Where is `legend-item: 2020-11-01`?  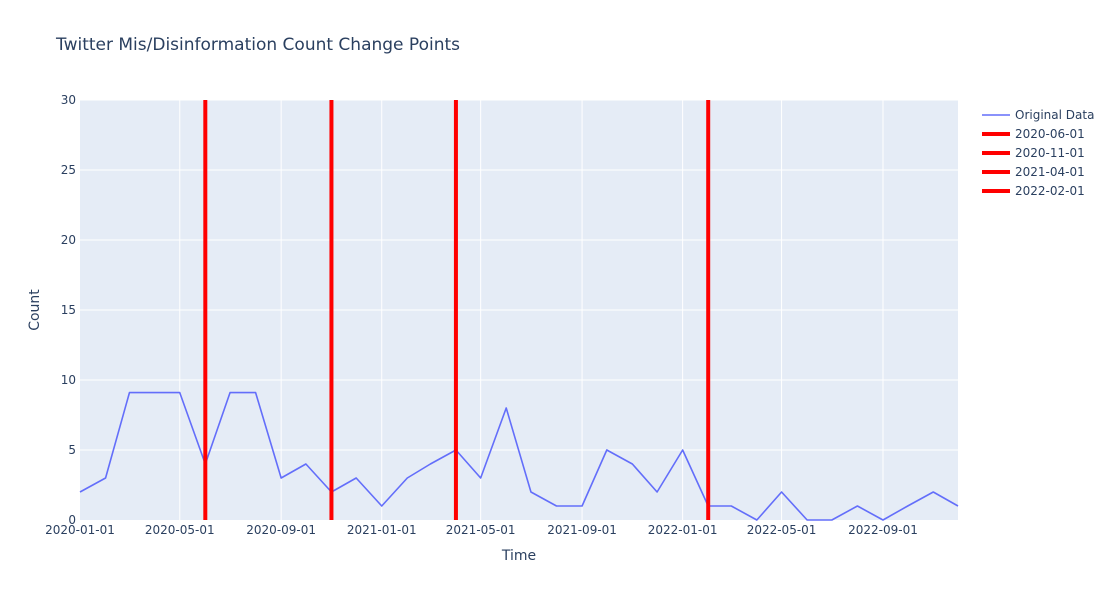
legend-item: 2020-11-01 is located at coordinates (1033, 153).